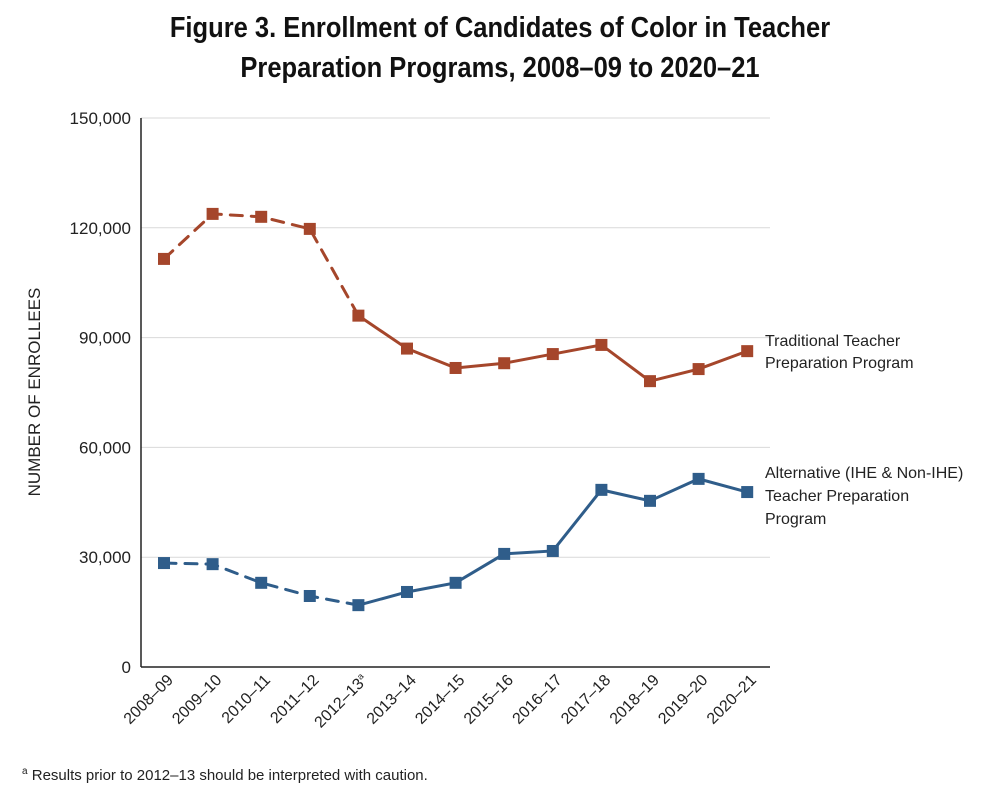  I want to click on series-label: Program, so click(795, 519).